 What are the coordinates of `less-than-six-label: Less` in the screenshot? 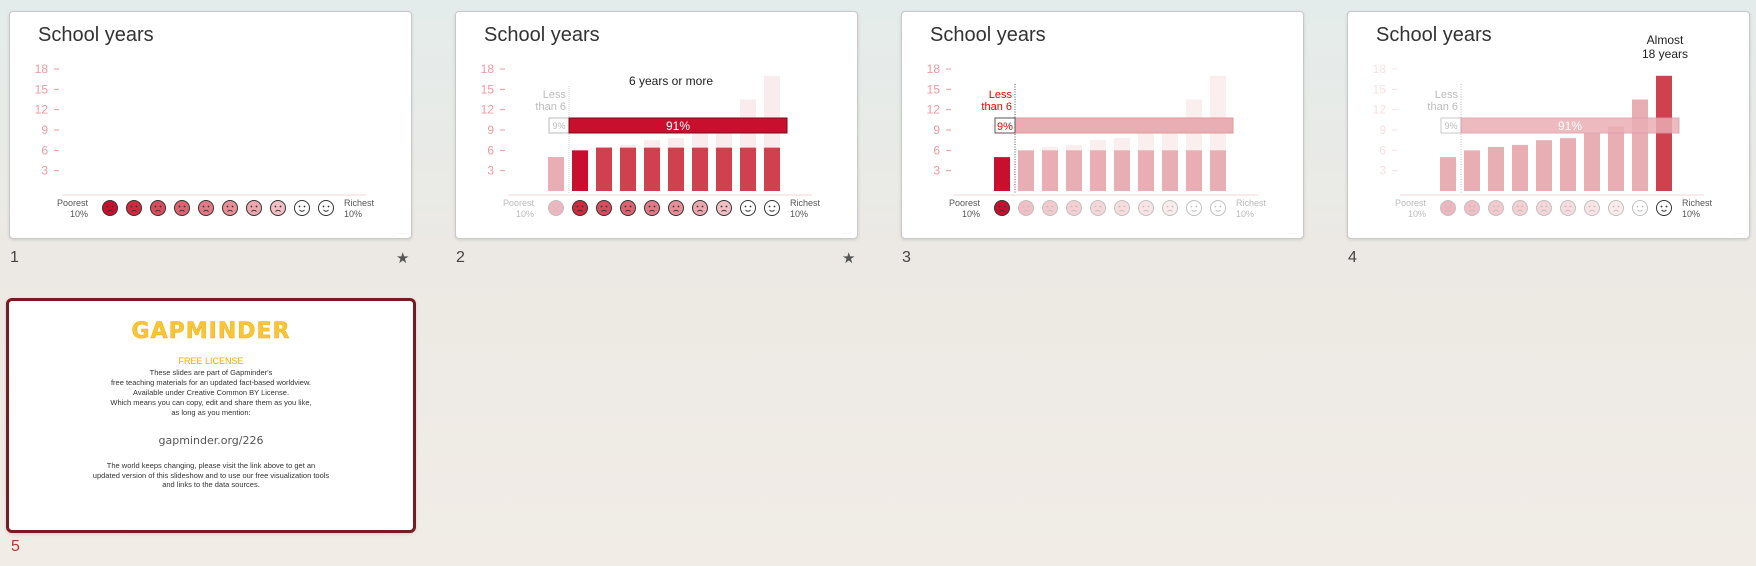 It's located at (1001, 95).